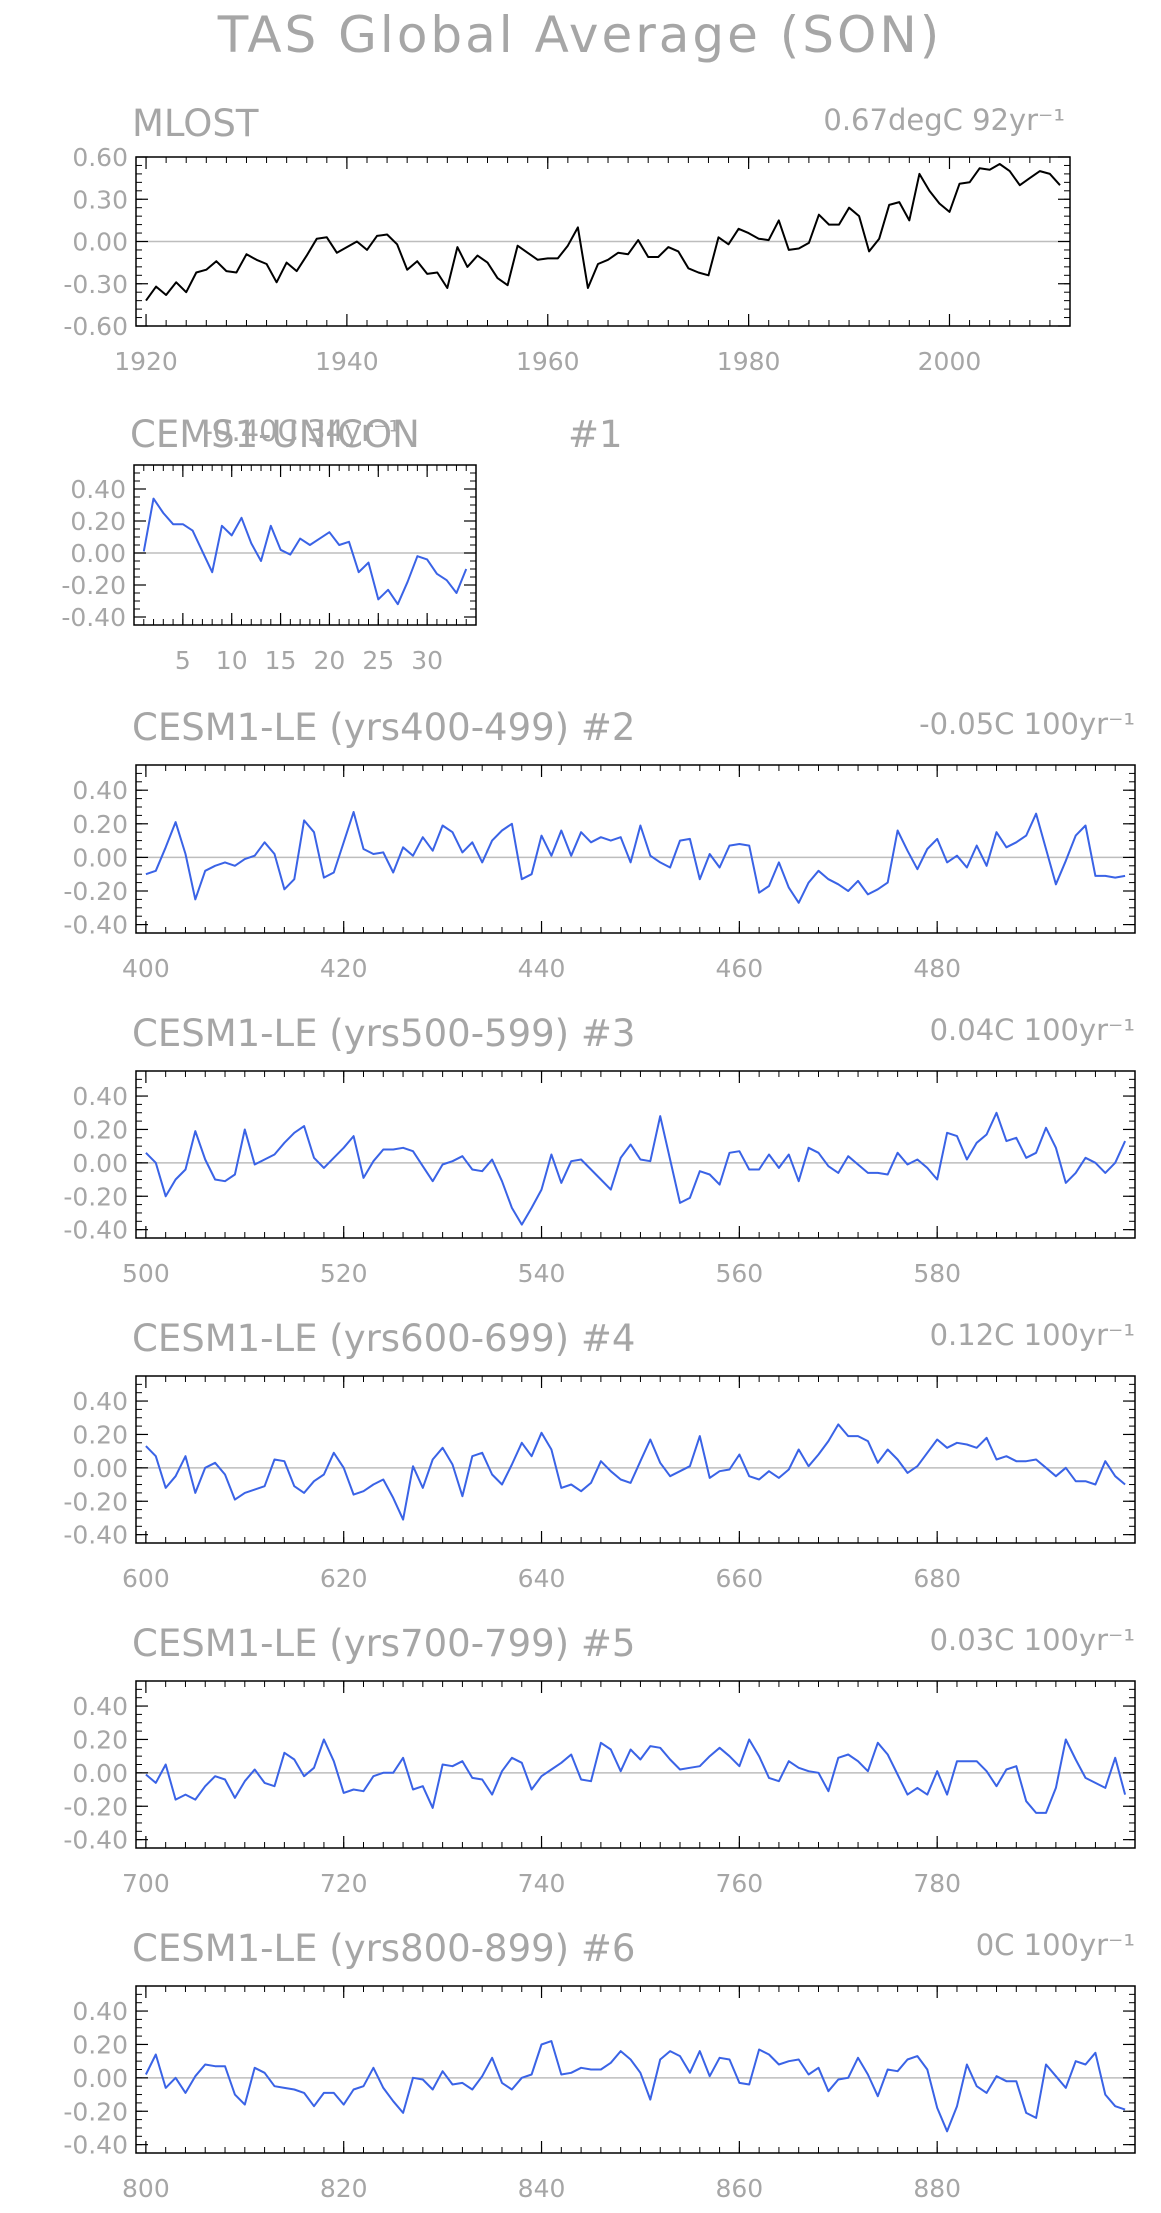  I want to click on x-tick-label: 840, so click(542, 2188).